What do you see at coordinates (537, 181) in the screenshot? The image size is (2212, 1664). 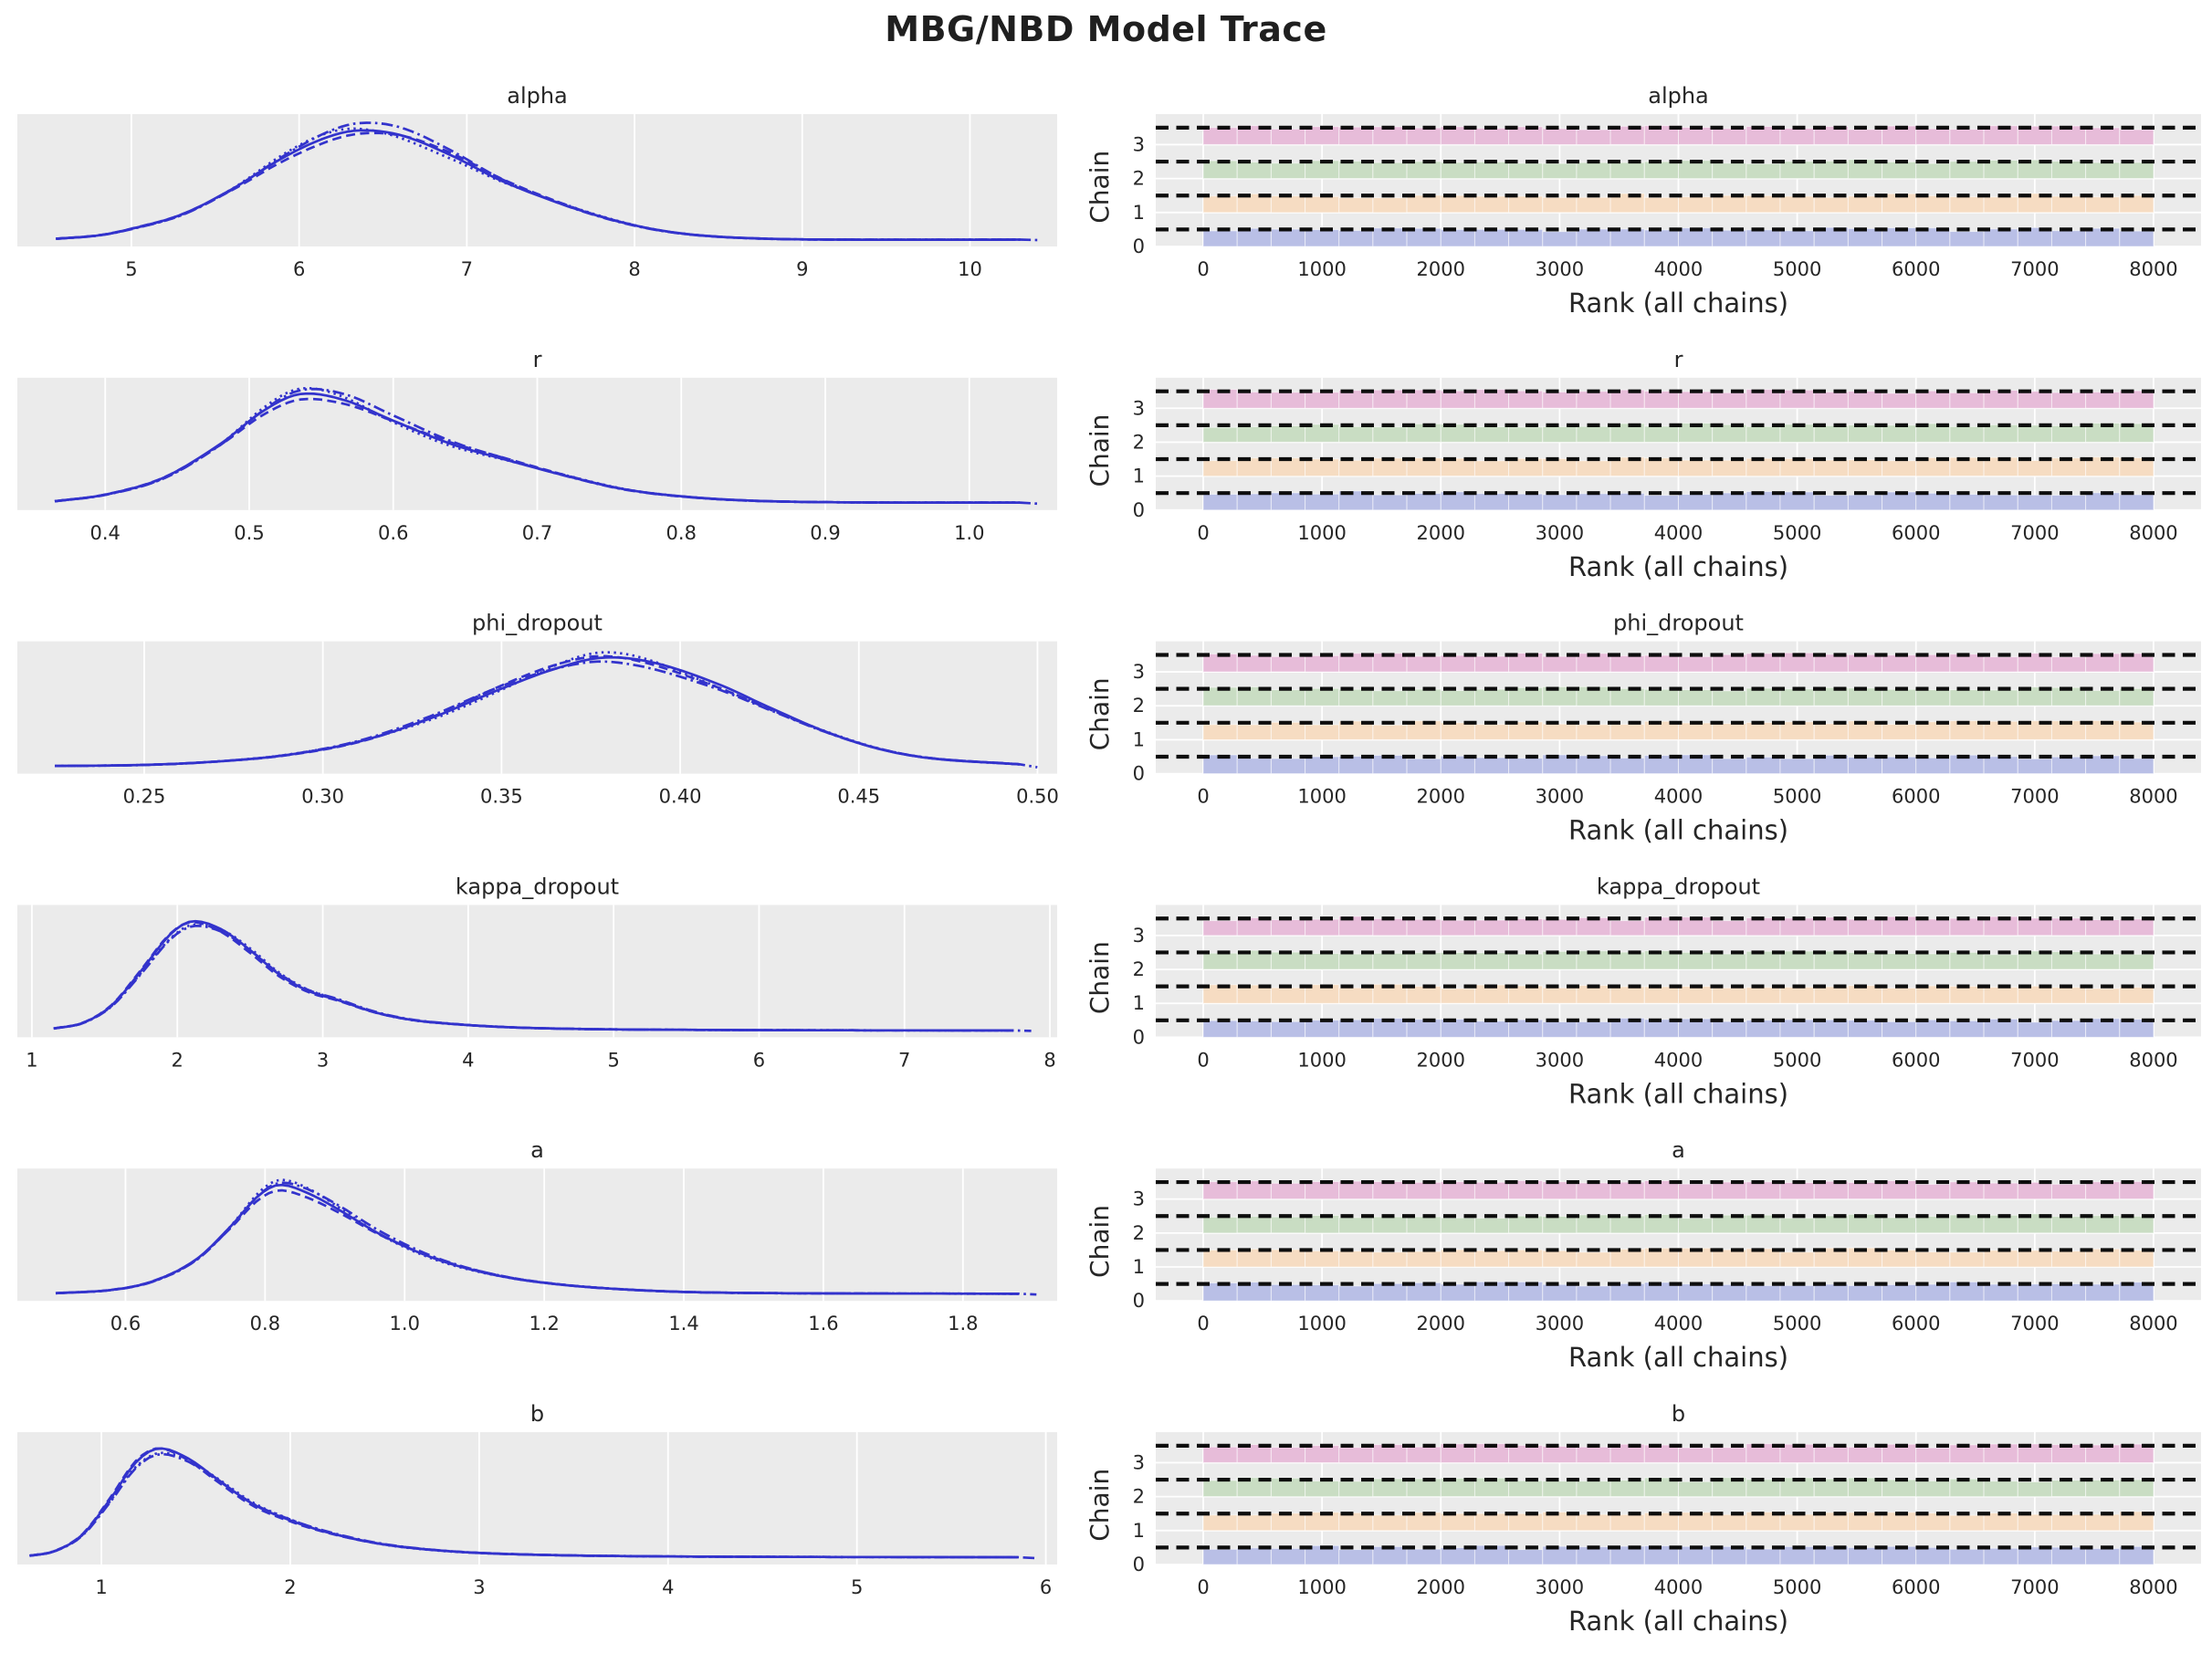 I see `kde-subplot-alpha: alpha 5 6 7 8 9 10` at bounding box center [537, 181].